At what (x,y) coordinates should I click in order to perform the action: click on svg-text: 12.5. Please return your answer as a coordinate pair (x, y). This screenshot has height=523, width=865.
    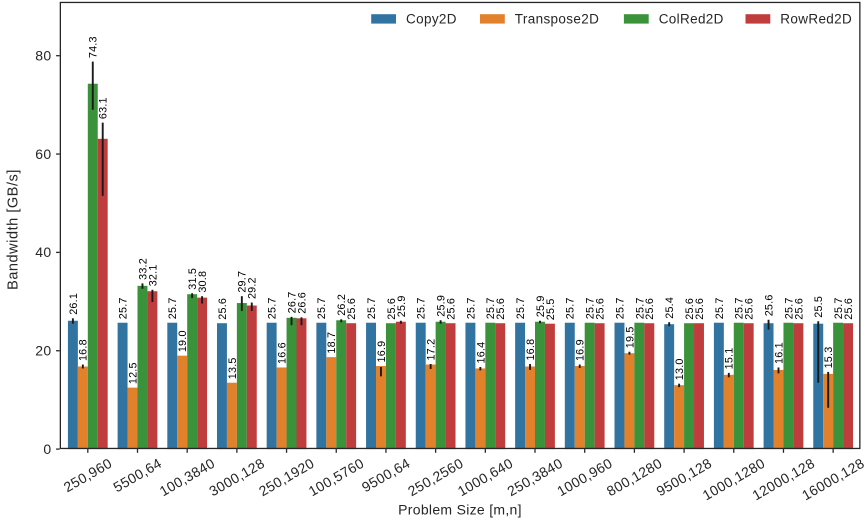
    Looking at the image, I should click on (133, 373).